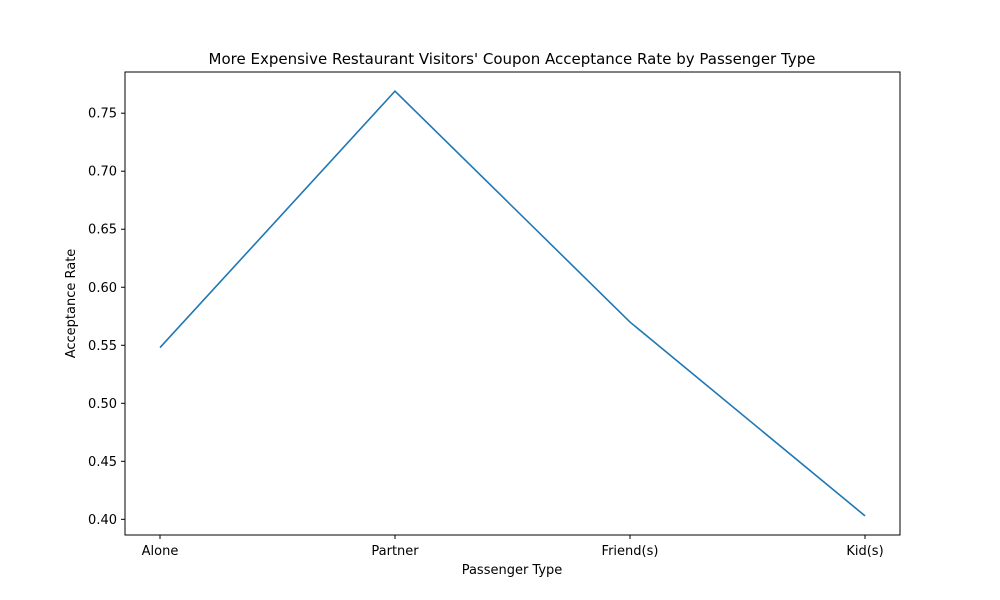 The image size is (1000, 600). I want to click on y-tick-label: 0.40, so click(102, 520).